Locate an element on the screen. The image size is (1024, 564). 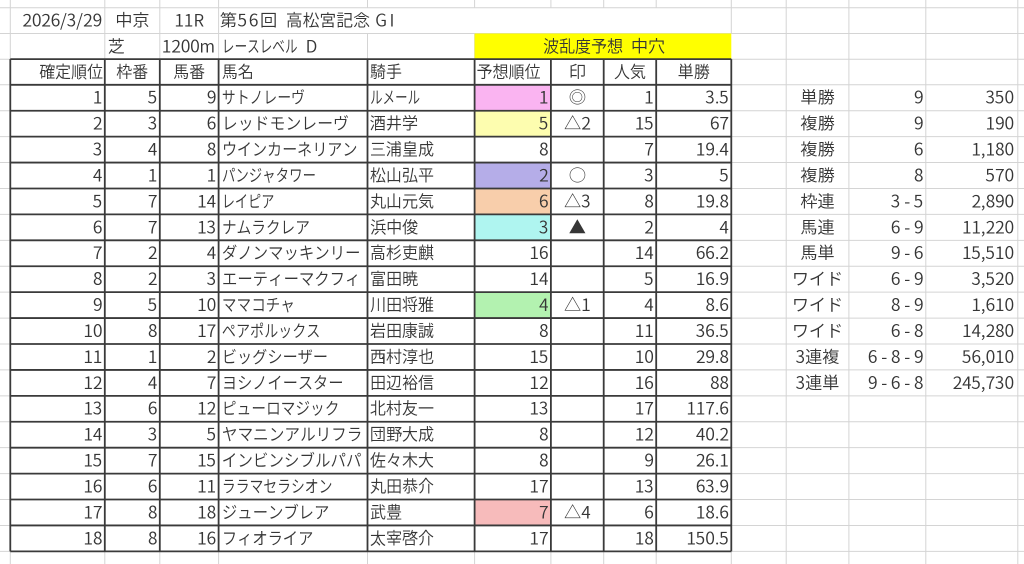
svg-text: 11R is located at coordinates (189, 19).